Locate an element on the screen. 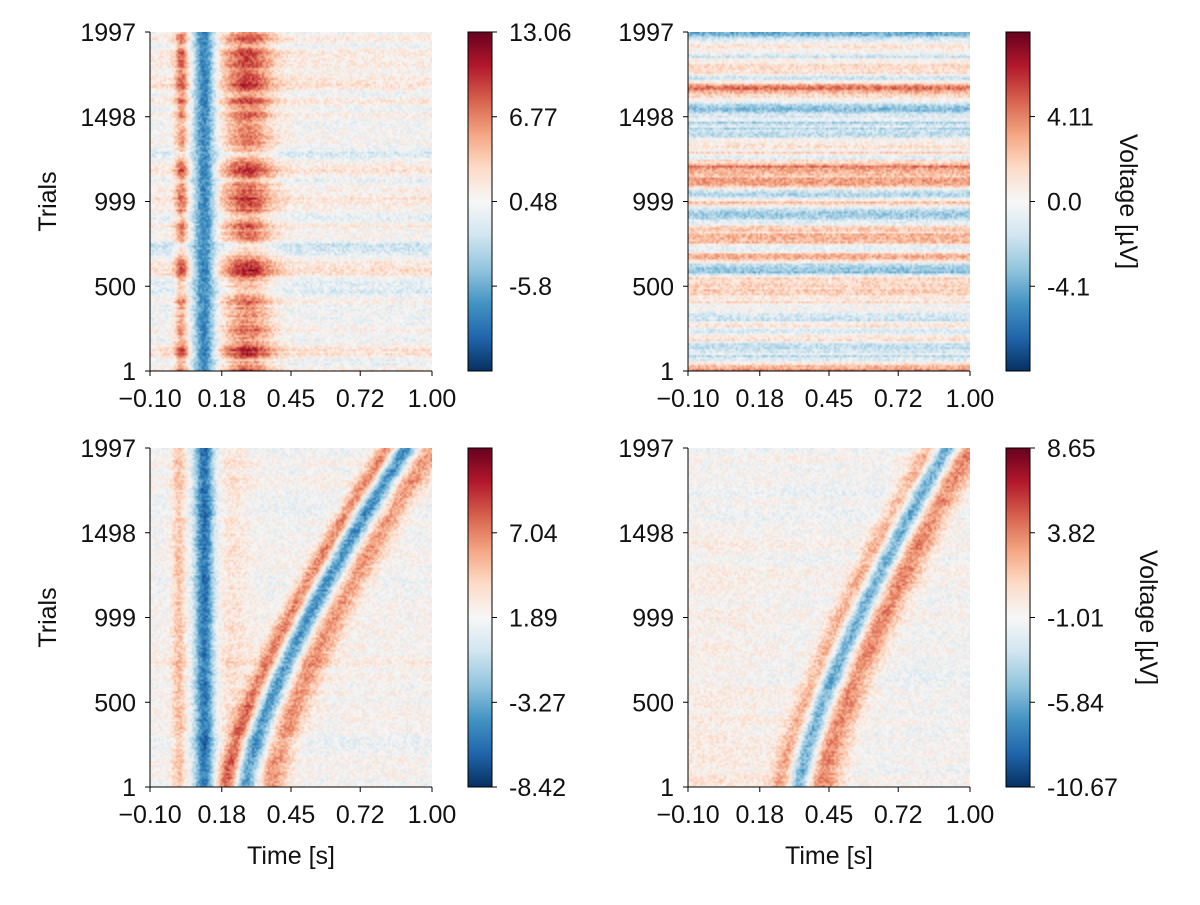 The height and width of the screenshot is (905, 1200). heatmap-top-right is located at coordinates (829, 201).